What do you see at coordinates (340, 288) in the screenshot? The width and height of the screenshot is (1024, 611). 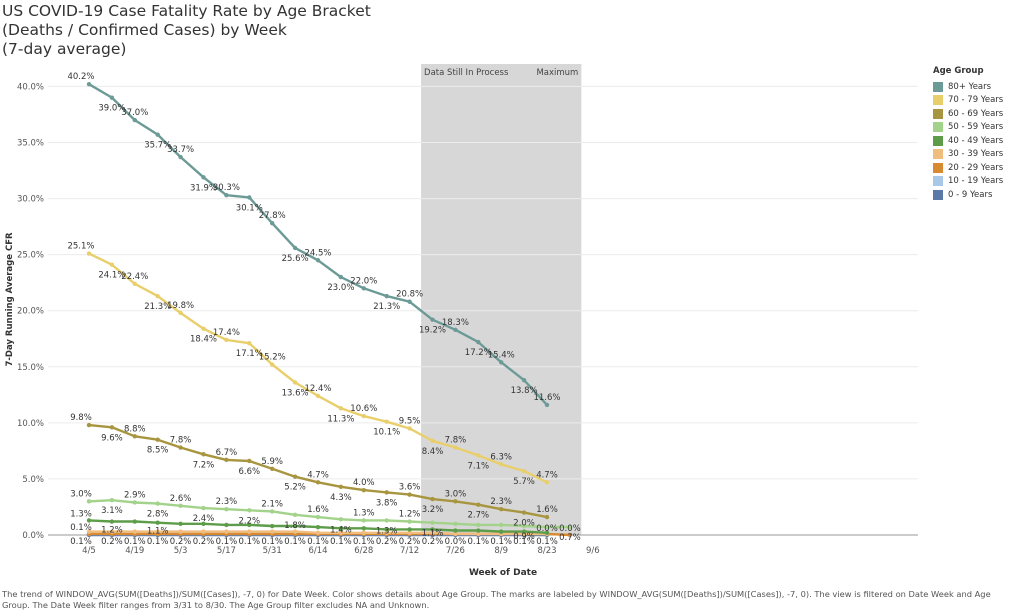 I see `data-label: 23.0%` at bounding box center [340, 288].